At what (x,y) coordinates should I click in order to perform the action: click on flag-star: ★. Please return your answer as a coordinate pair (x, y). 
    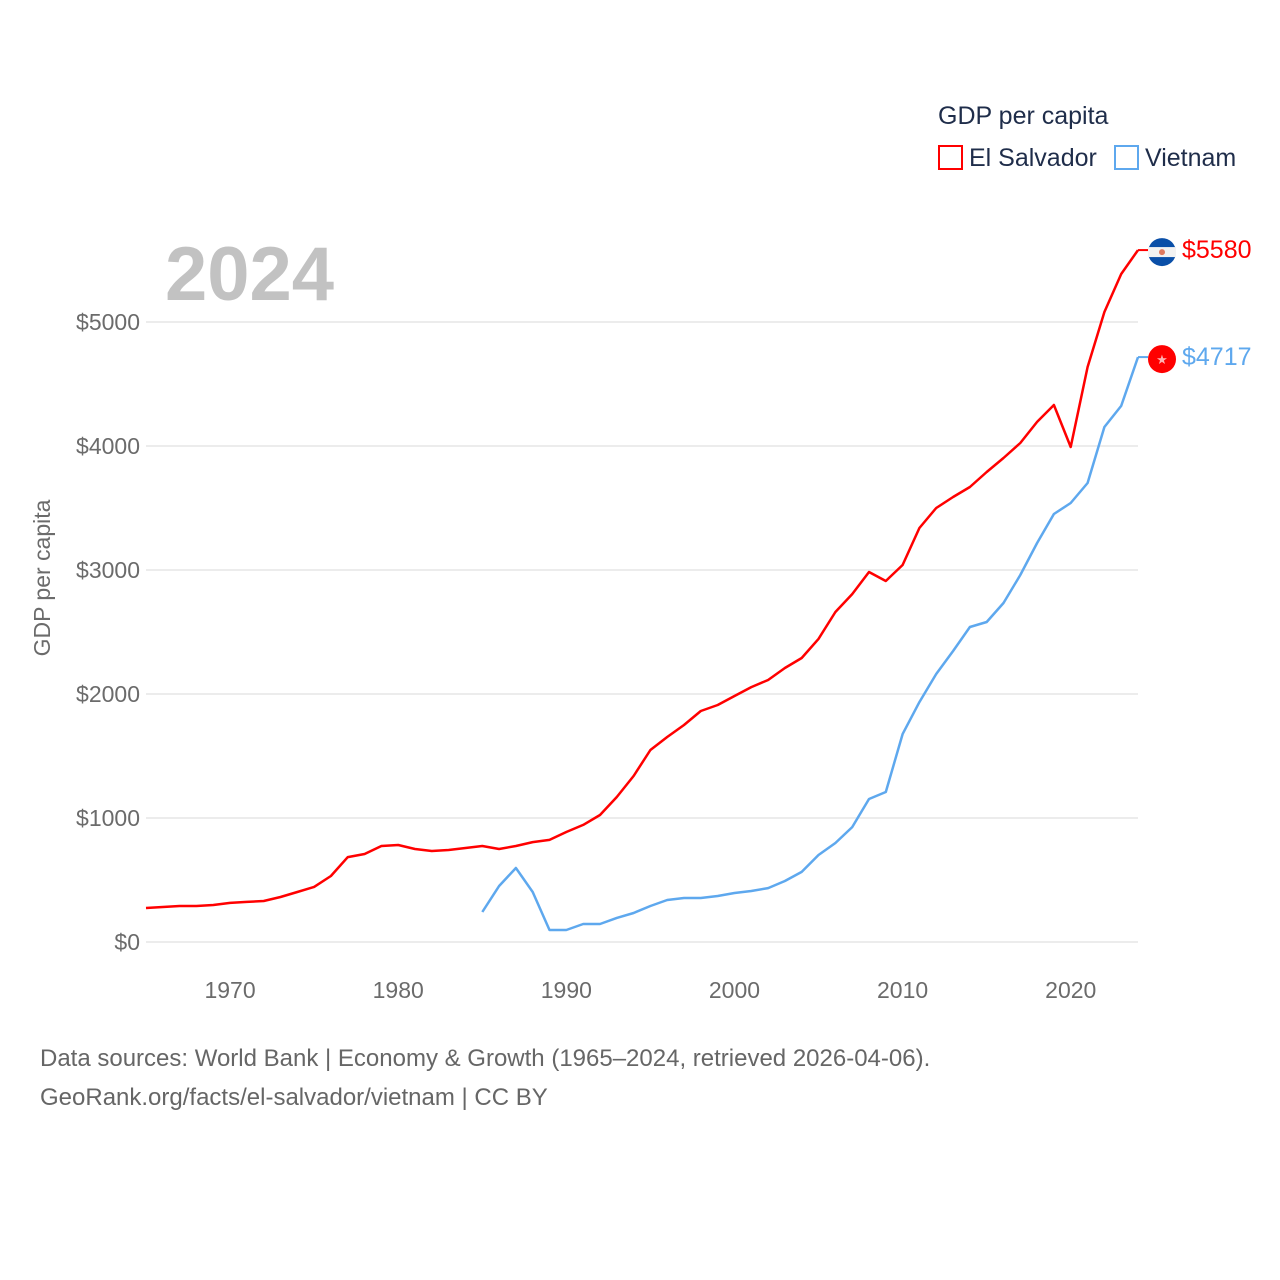
    Looking at the image, I should click on (1162, 359).